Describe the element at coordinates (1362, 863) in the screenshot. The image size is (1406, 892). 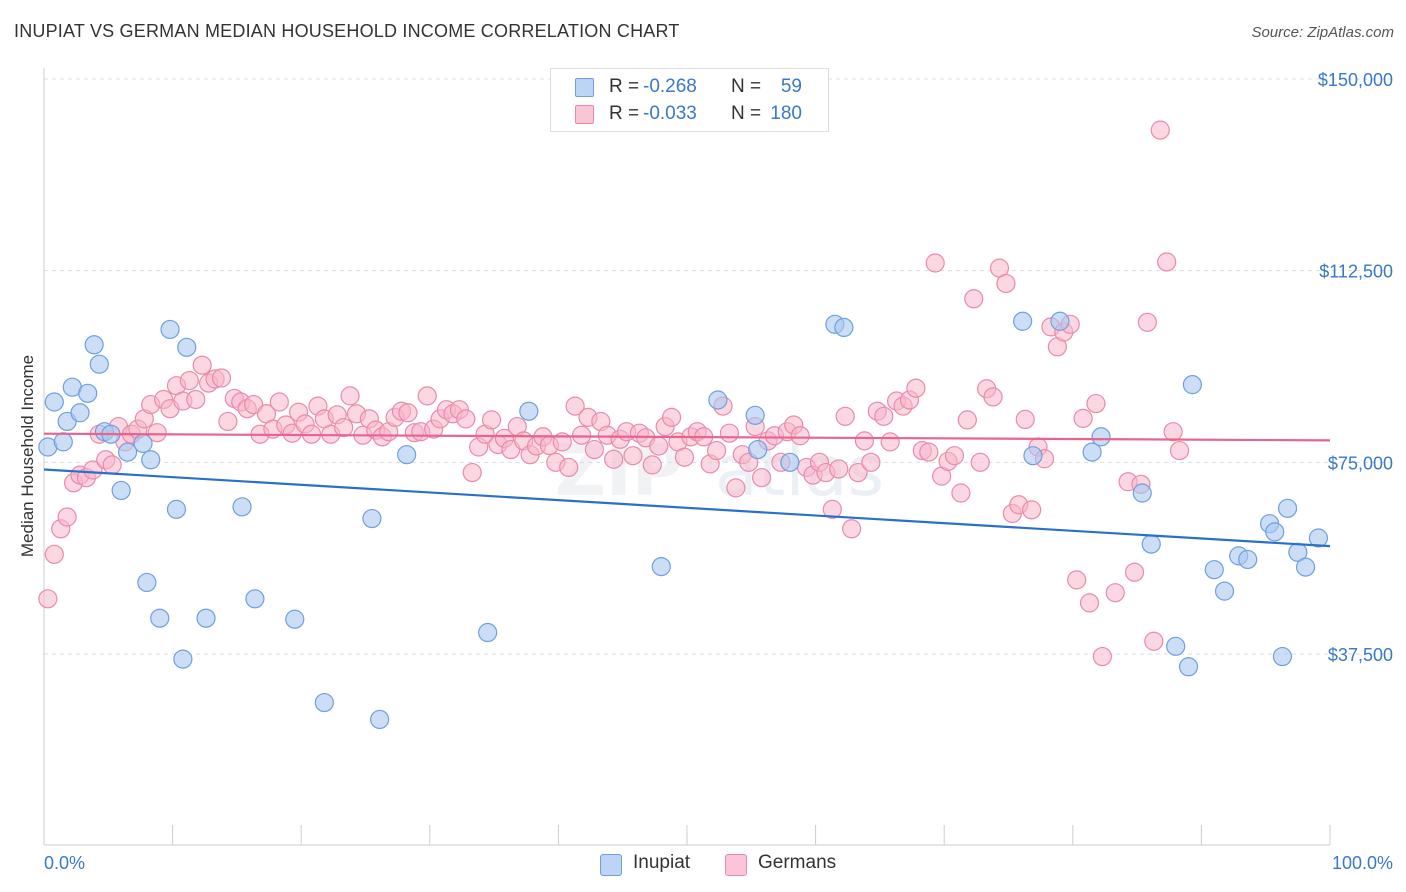
I see `x-tick-label-end: 100.0%` at that location.